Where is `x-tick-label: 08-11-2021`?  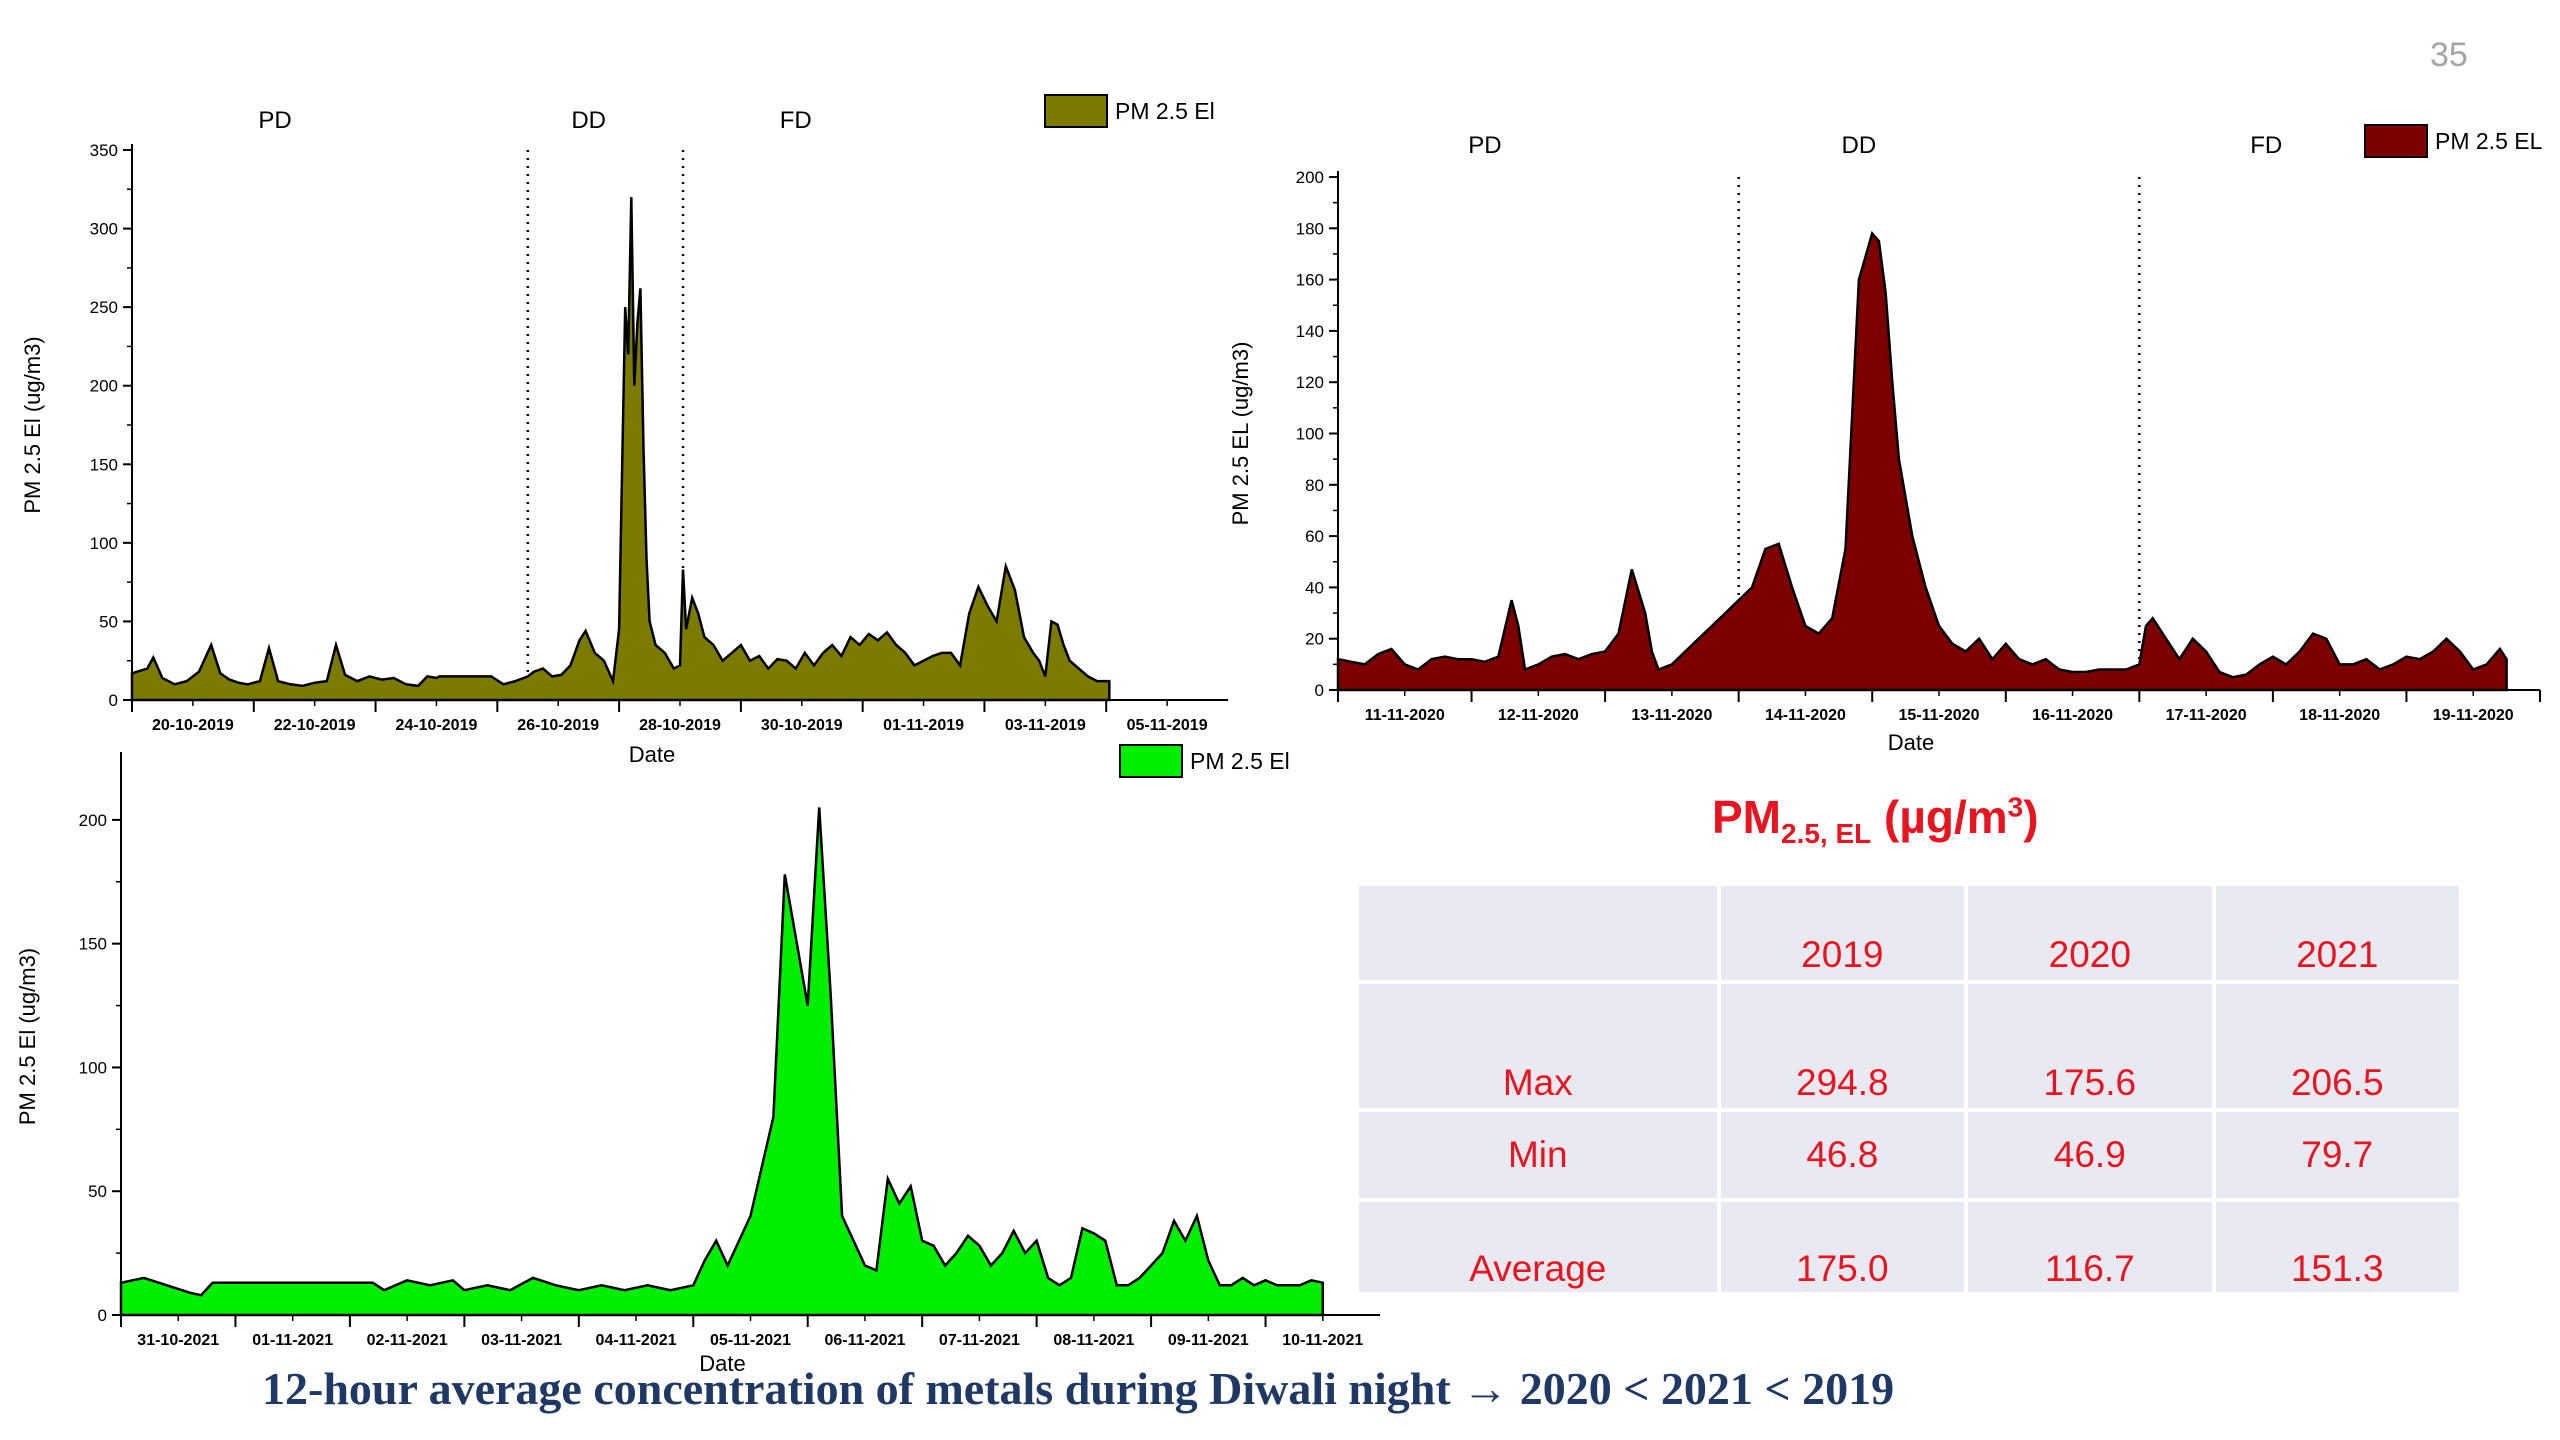 x-tick-label: 08-11-2021 is located at coordinates (1093, 1340).